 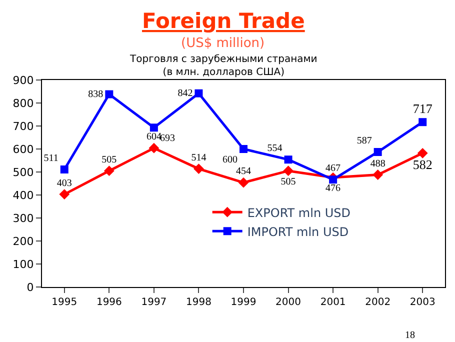 What do you see at coordinates (167, 138) in the screenshot?
I see `data-label: 693` at bounding box center [167, 138].